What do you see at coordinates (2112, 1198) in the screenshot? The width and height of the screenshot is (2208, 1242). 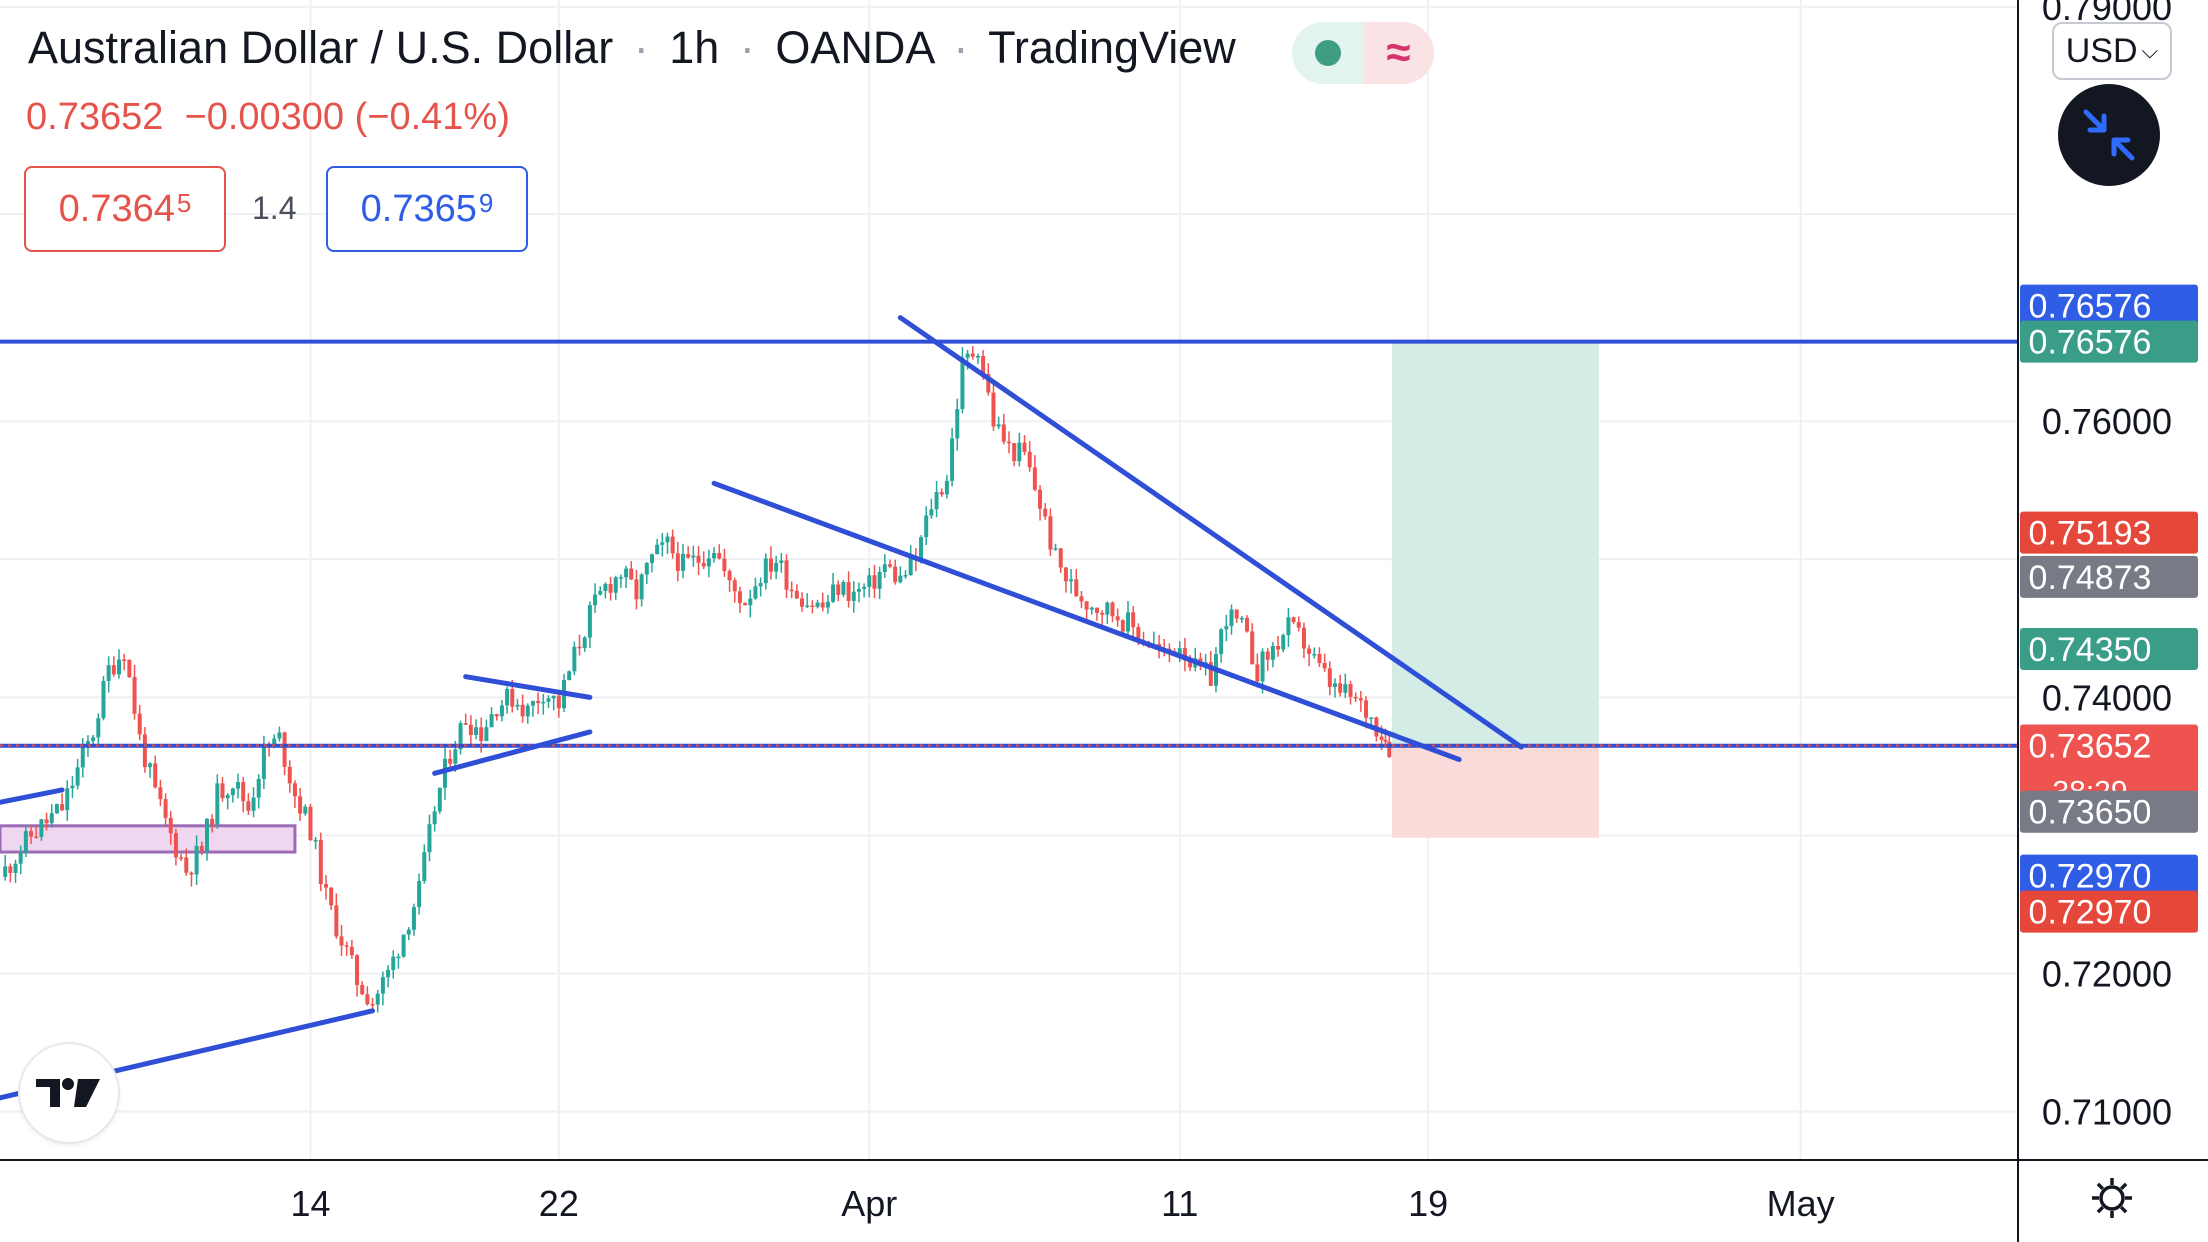 I see `gear-icon` at bounding box center [2112, 1198].